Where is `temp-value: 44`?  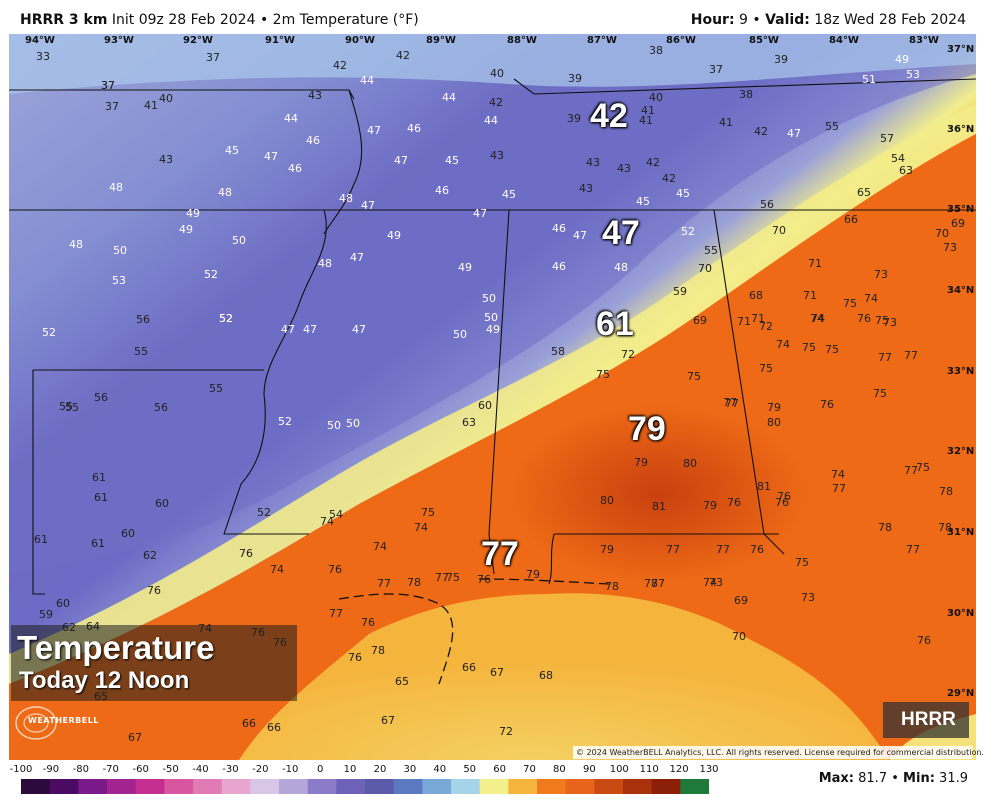 temp-value: 44 is located at coordinates (291, 118).